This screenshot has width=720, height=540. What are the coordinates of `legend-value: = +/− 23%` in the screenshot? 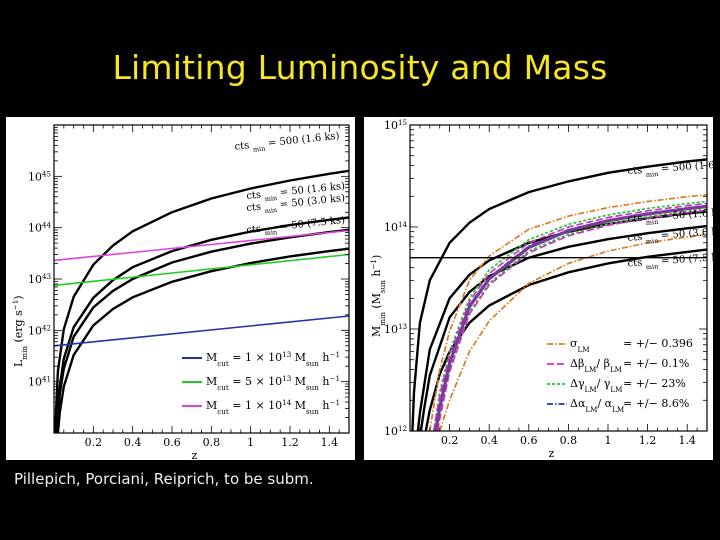 It's located at (654, 383).